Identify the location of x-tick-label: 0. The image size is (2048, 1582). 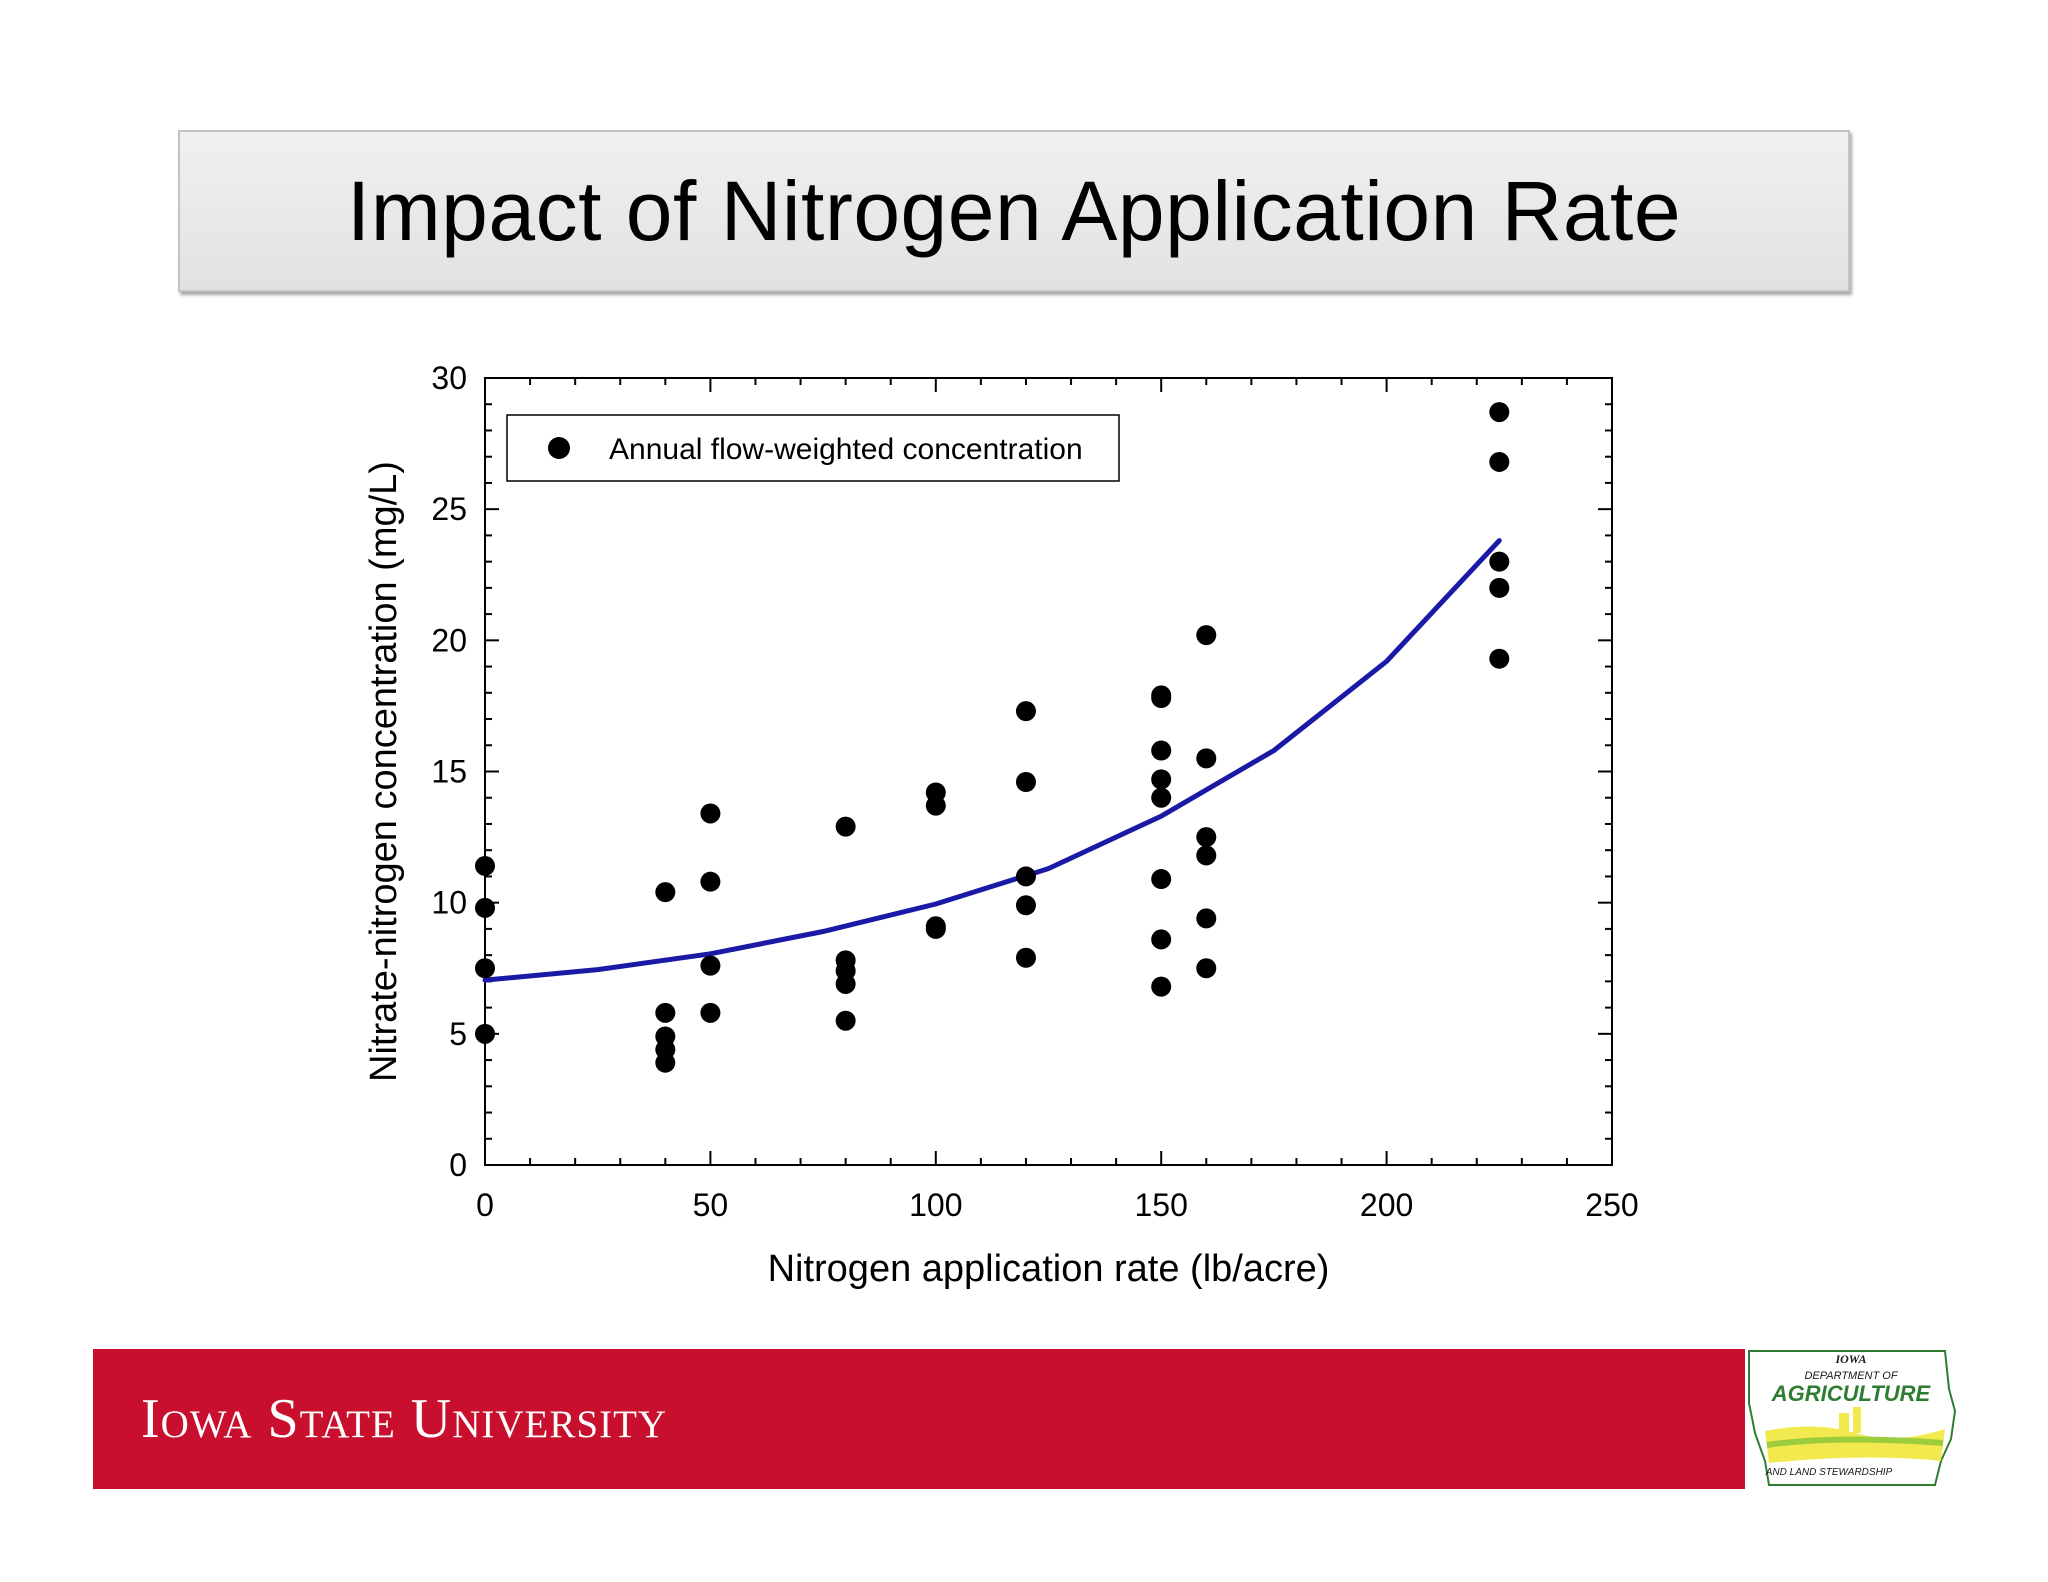
(485, 1205).